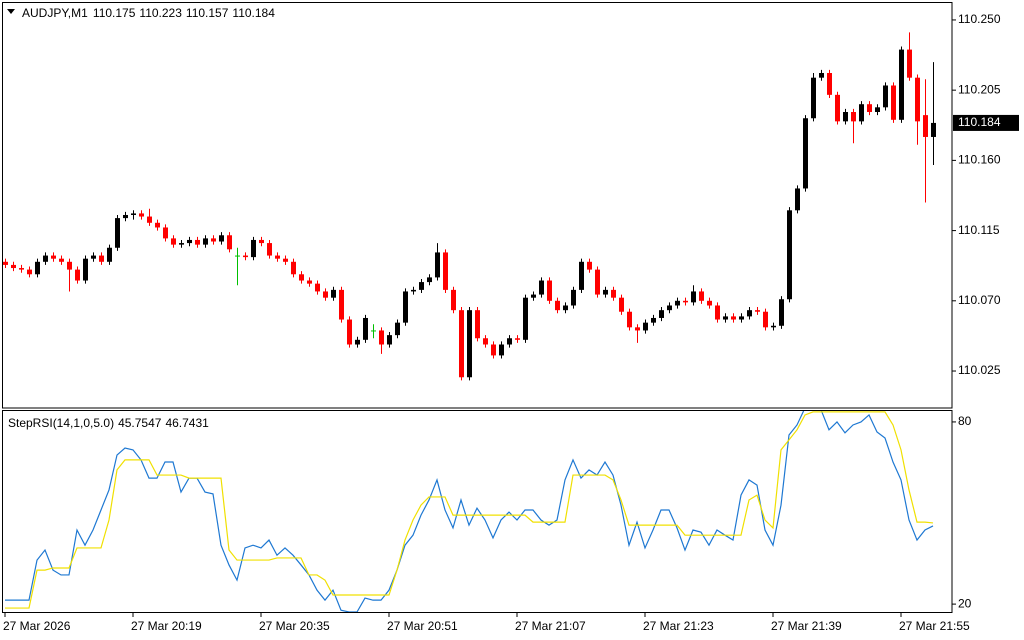  What do you see at coordinates (550, 626) in the screenshot?
I see `x-tick-label: 27 Mar 21:07` at bounding box center [550, 626].